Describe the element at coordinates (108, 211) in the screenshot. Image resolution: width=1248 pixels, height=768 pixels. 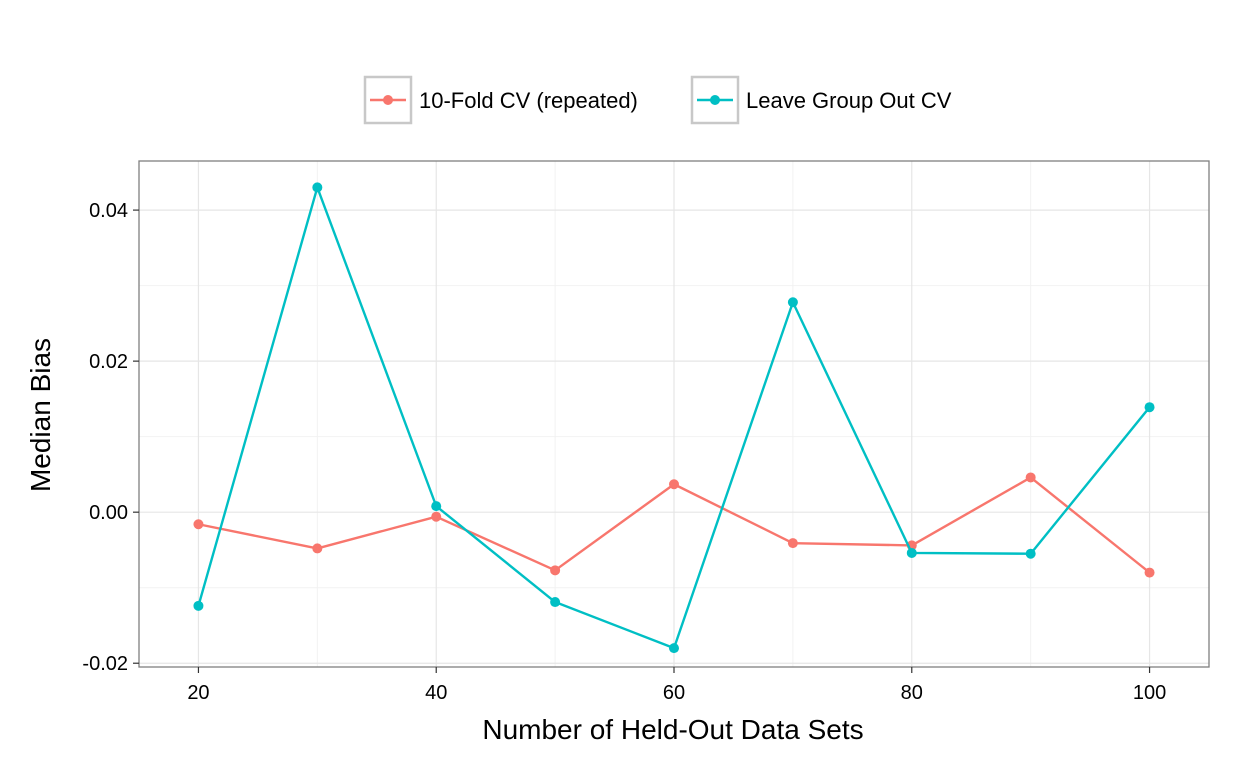
I see `y-tick-label: 0.04` at that location.